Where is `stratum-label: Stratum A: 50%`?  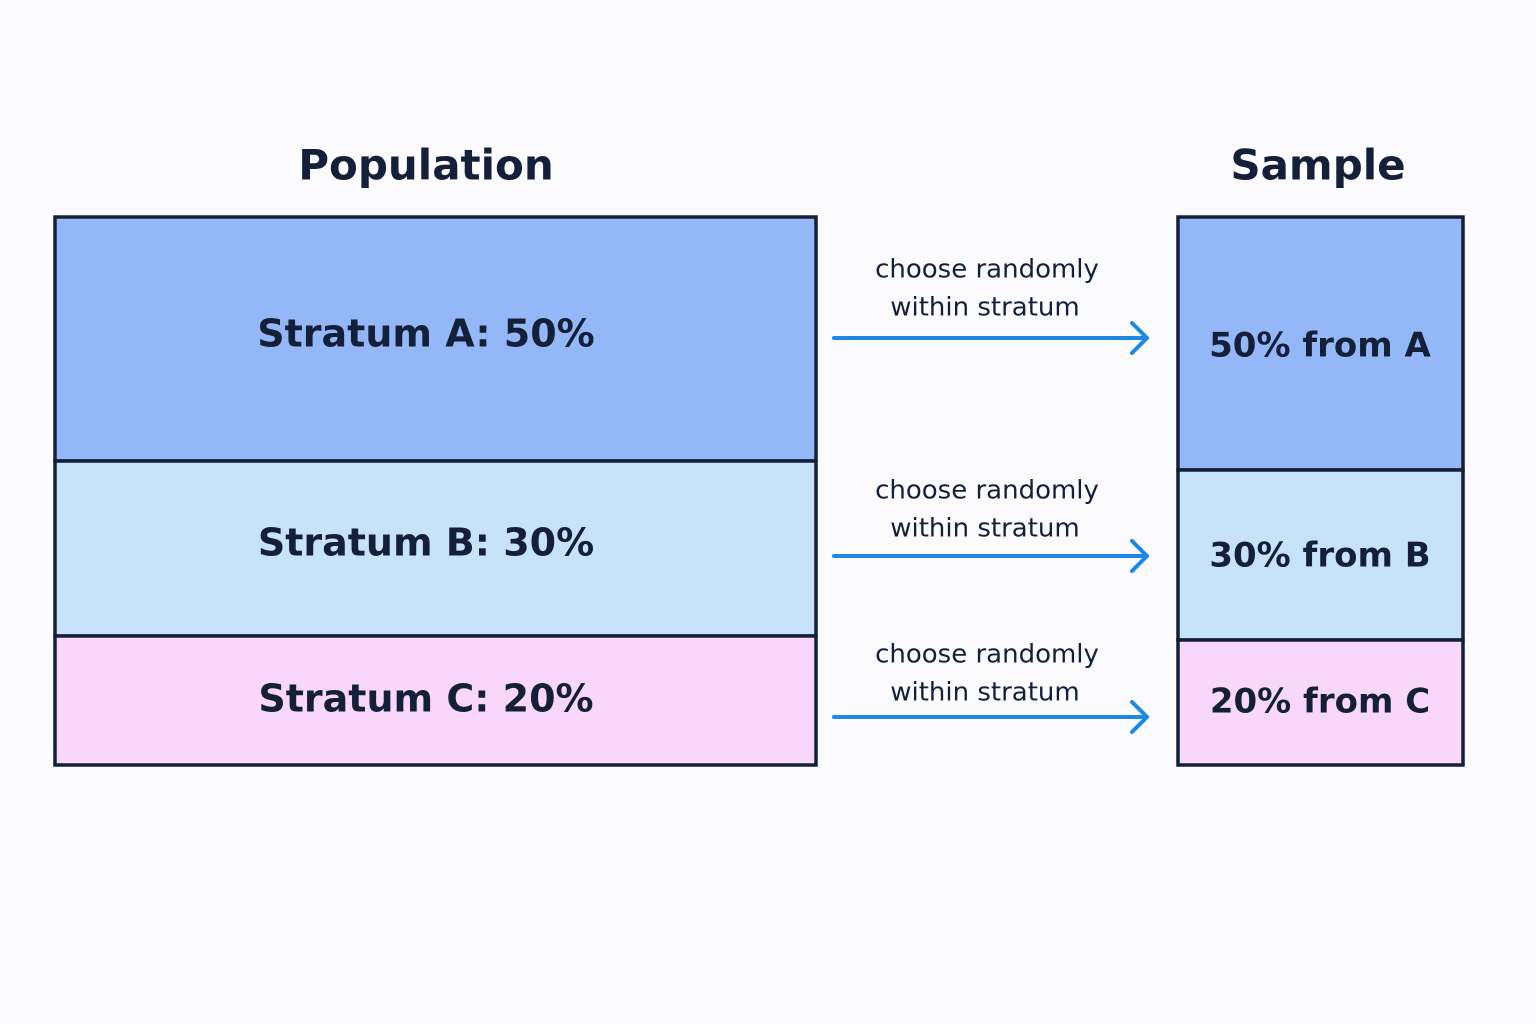 stratum-label: Stratum A: 50% is located at coordinates (425, 334).